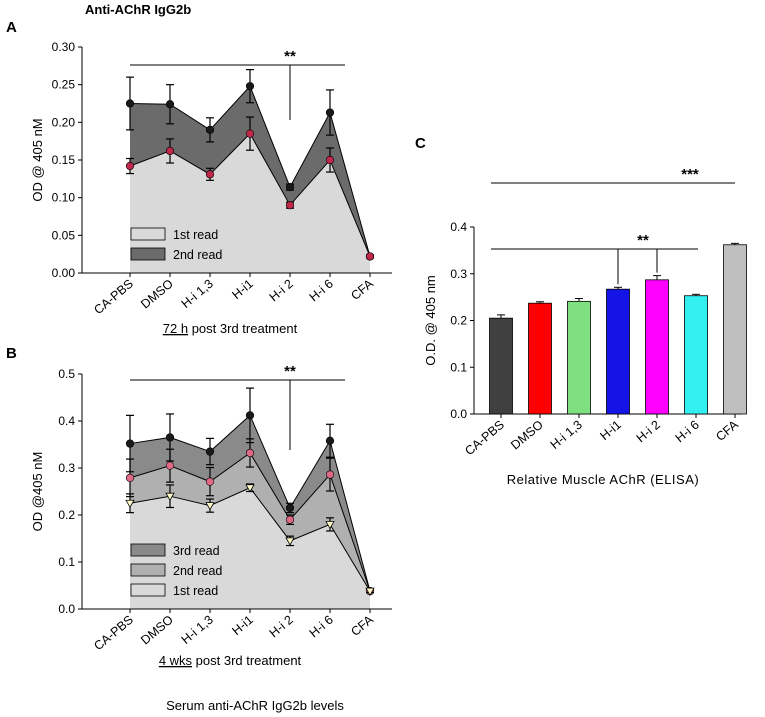 The height and width of the screenshot is (717, 765). What do you see at coordinates (64, 273) in the screenshot?
I see `y-tick-label: 0.00` at bounding box center [64, 273].